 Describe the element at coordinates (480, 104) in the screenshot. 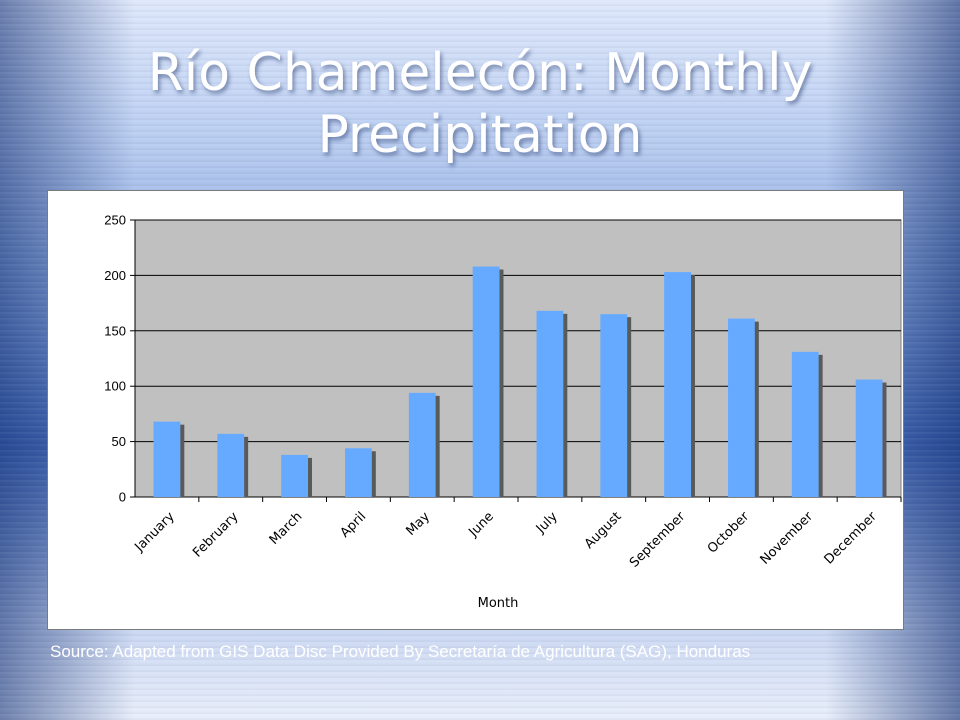

I see `slide-title: Río Chamelecón: Monthly Precipitation` at that location.